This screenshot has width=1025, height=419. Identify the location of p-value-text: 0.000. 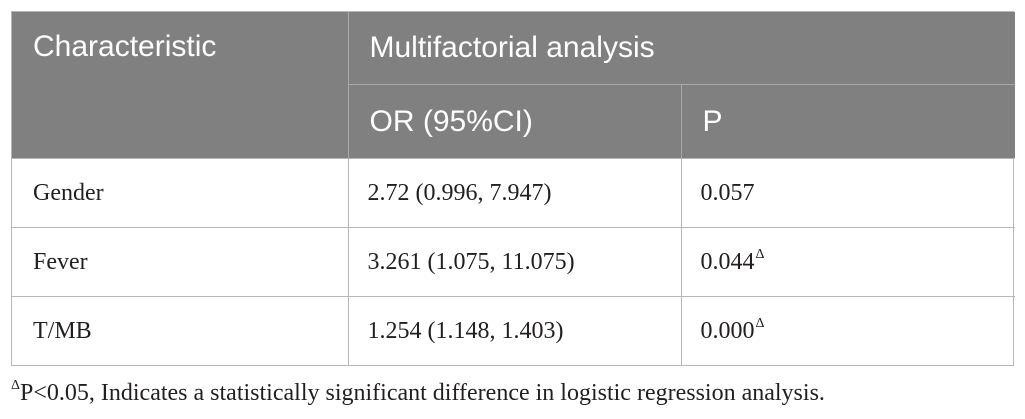
(727, 330).